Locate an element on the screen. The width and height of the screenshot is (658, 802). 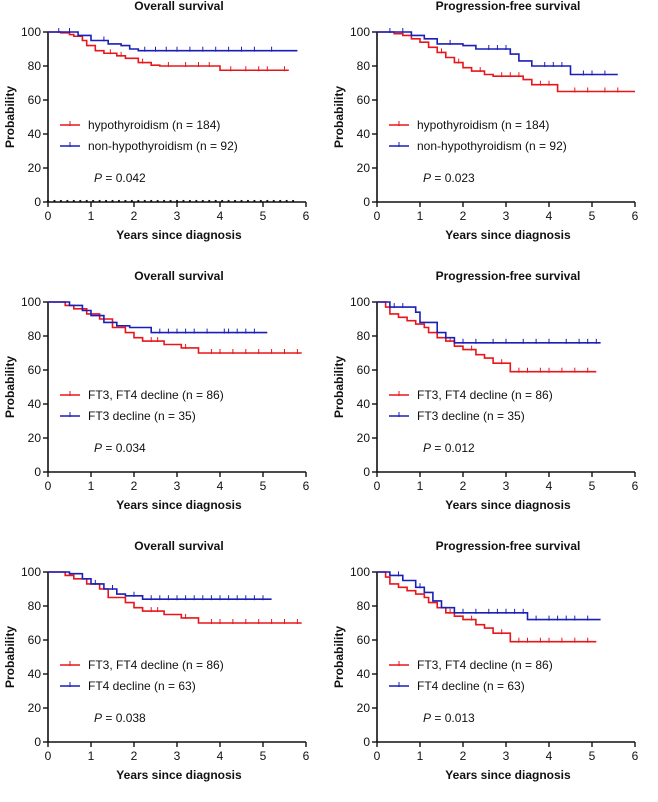
p-value: P = 0.034 is located at coordinates (120, 448).